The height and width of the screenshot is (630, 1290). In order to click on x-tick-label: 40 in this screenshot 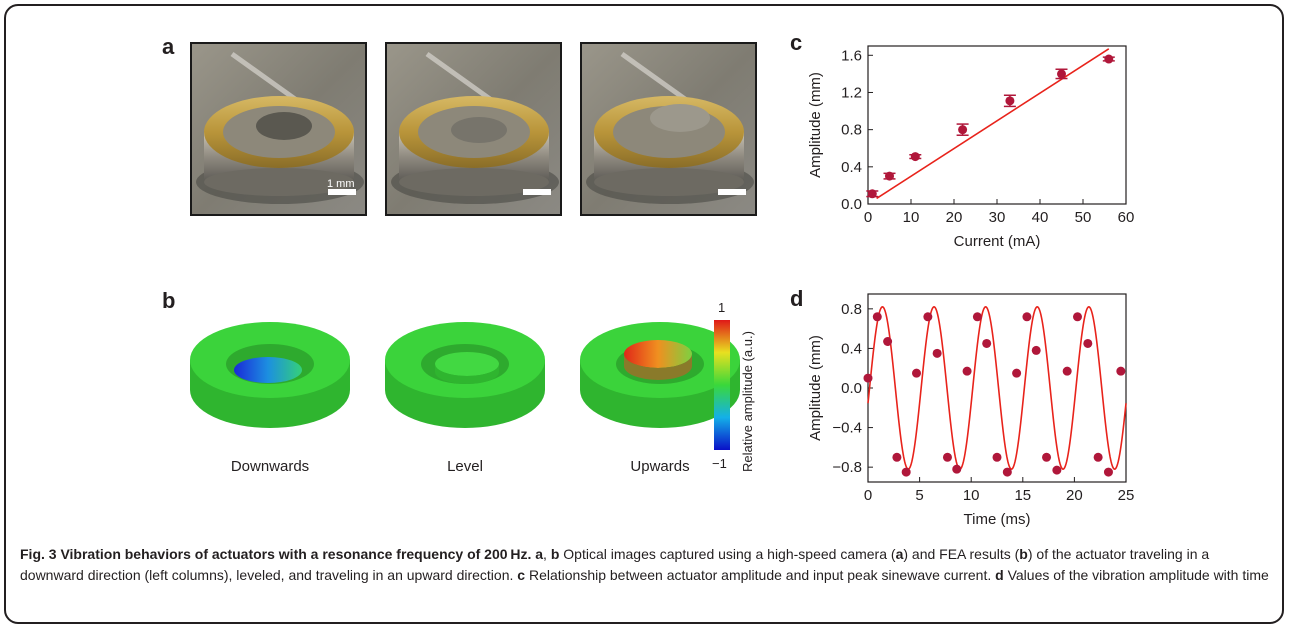, I will do `click(1040, 217)`.